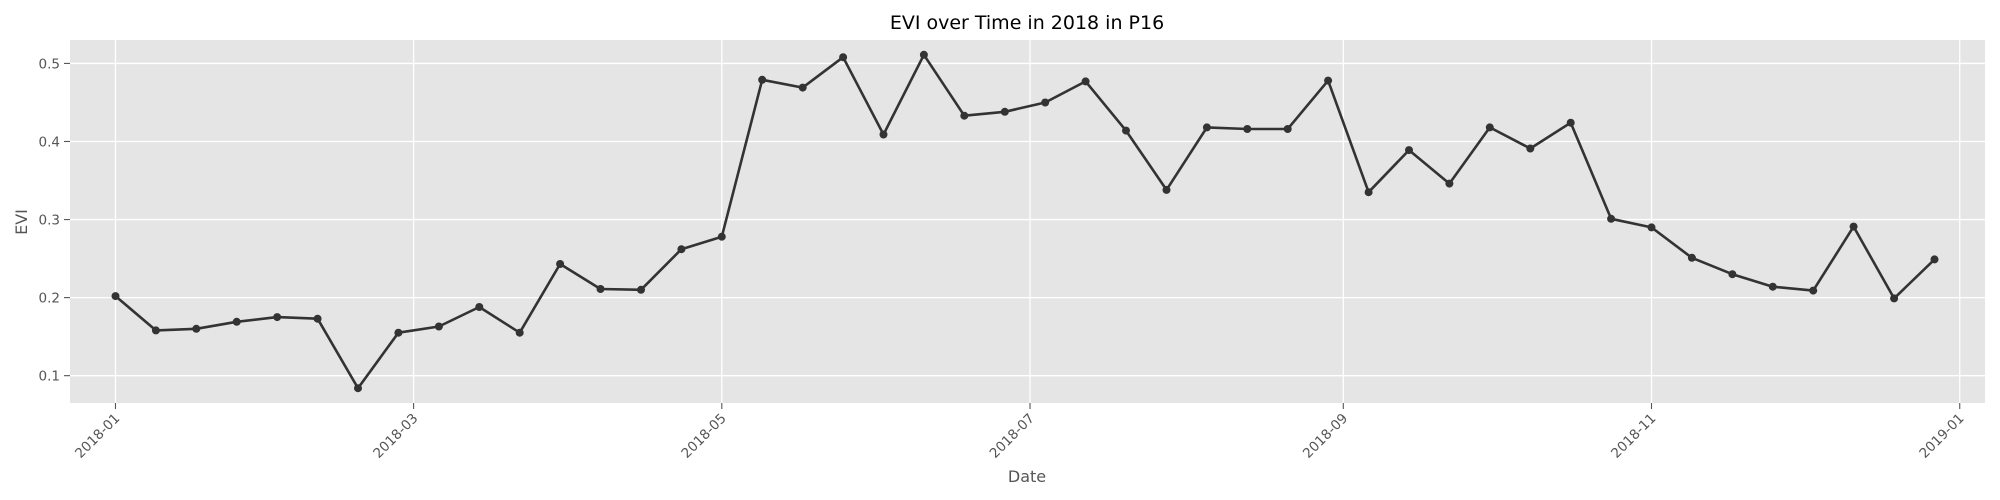  What do you see at coordinates (49, 221) in the screenshot?
I see `y-tick-label: 0.3` at bounding box center [49, 221].